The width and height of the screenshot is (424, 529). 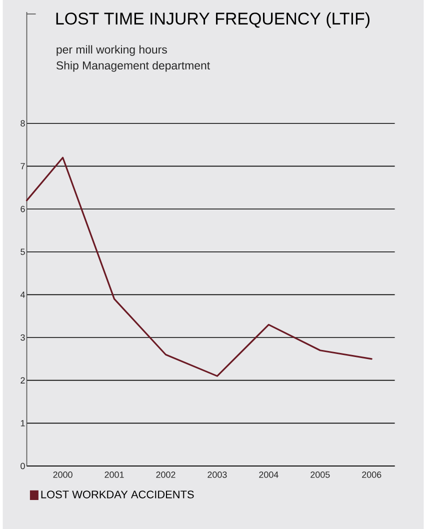 I want to click on x-tick-label: 2001, so click(x=114, y=475).